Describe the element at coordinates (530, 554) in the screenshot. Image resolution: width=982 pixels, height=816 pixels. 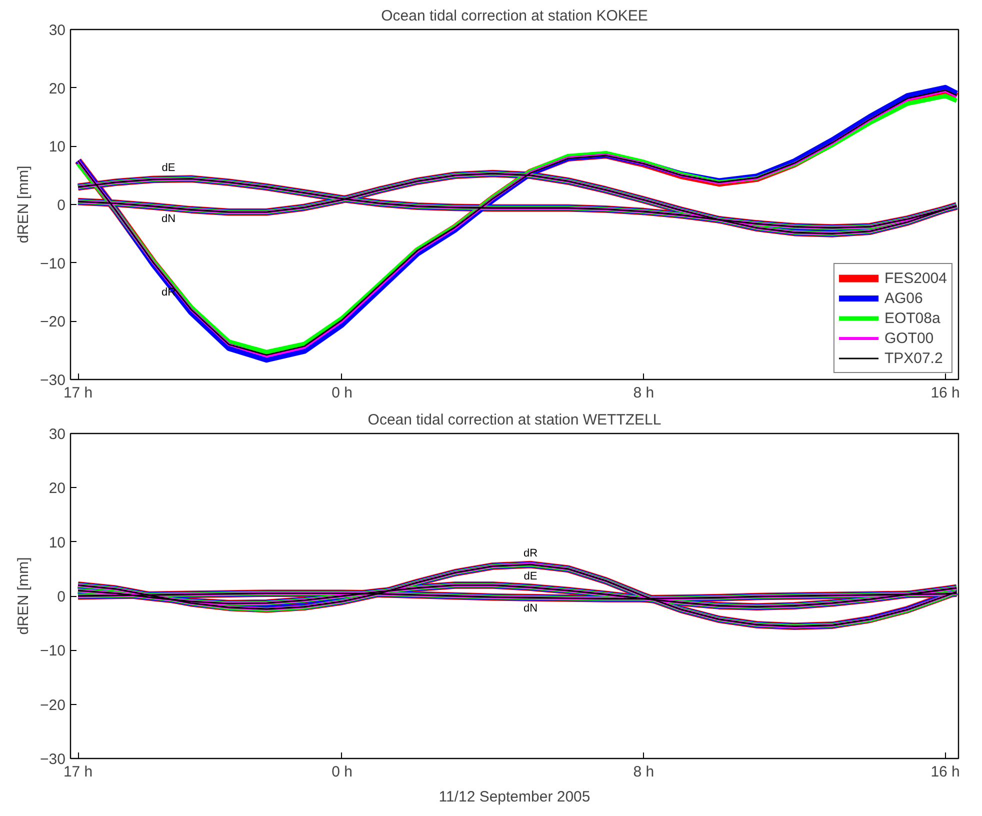
I see `annotation: dR` at that location.